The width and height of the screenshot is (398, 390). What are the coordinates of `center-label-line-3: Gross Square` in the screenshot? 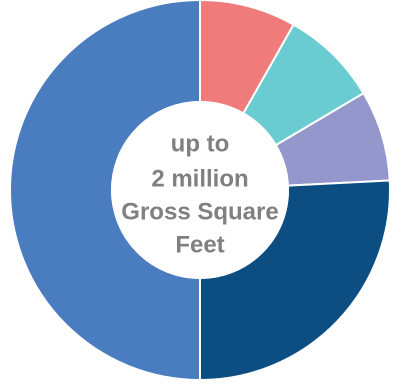 It's located at (199, 211).